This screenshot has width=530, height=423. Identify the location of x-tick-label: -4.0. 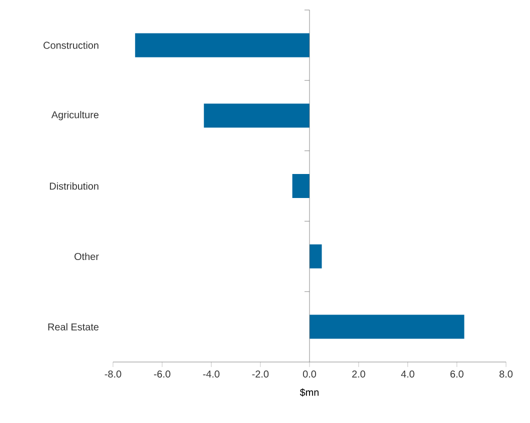
(211, 374).